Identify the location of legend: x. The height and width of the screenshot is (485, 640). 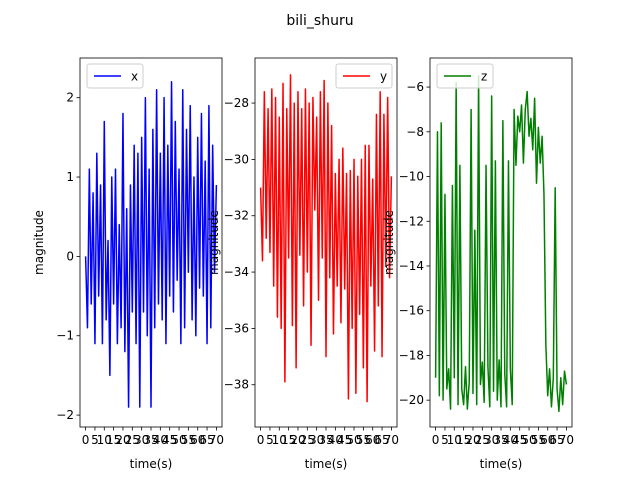
(115, 76).